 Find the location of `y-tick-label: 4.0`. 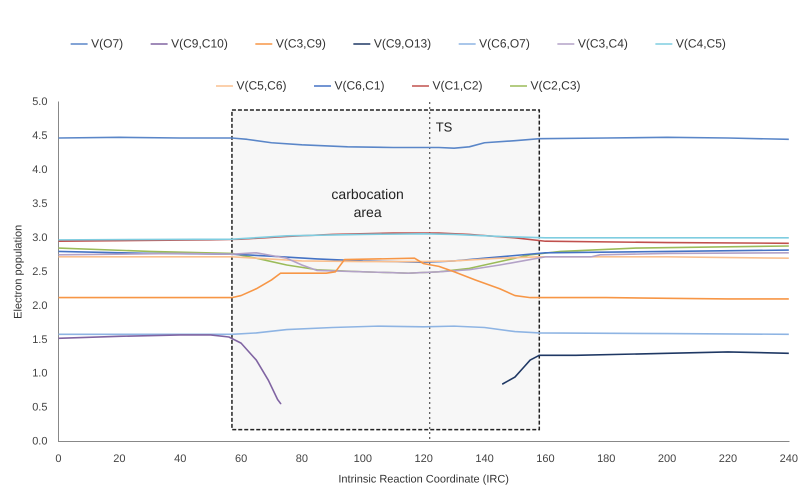

y-tick-label: 4.0 is located at coordinates (40, 170).